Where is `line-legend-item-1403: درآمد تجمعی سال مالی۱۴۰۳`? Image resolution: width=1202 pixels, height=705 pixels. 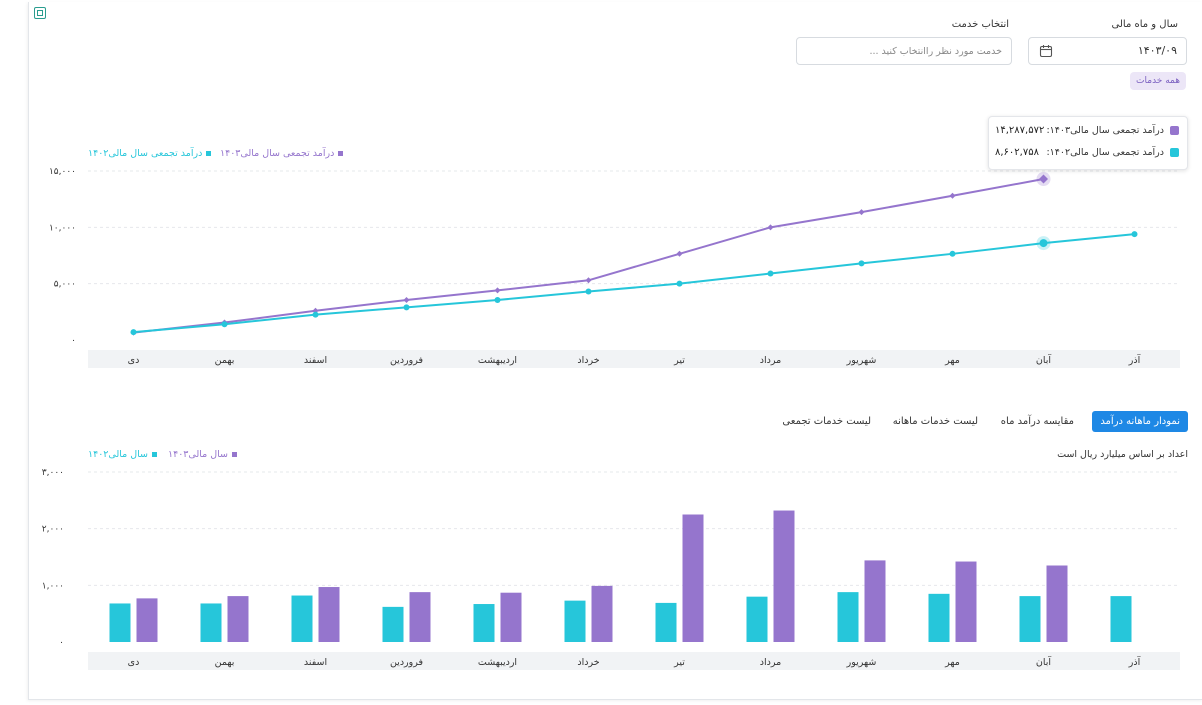 line-legend-item-1403: درآمد تجمعی سال مالی۱۴۰۳ is located at coordinates (282, 153).